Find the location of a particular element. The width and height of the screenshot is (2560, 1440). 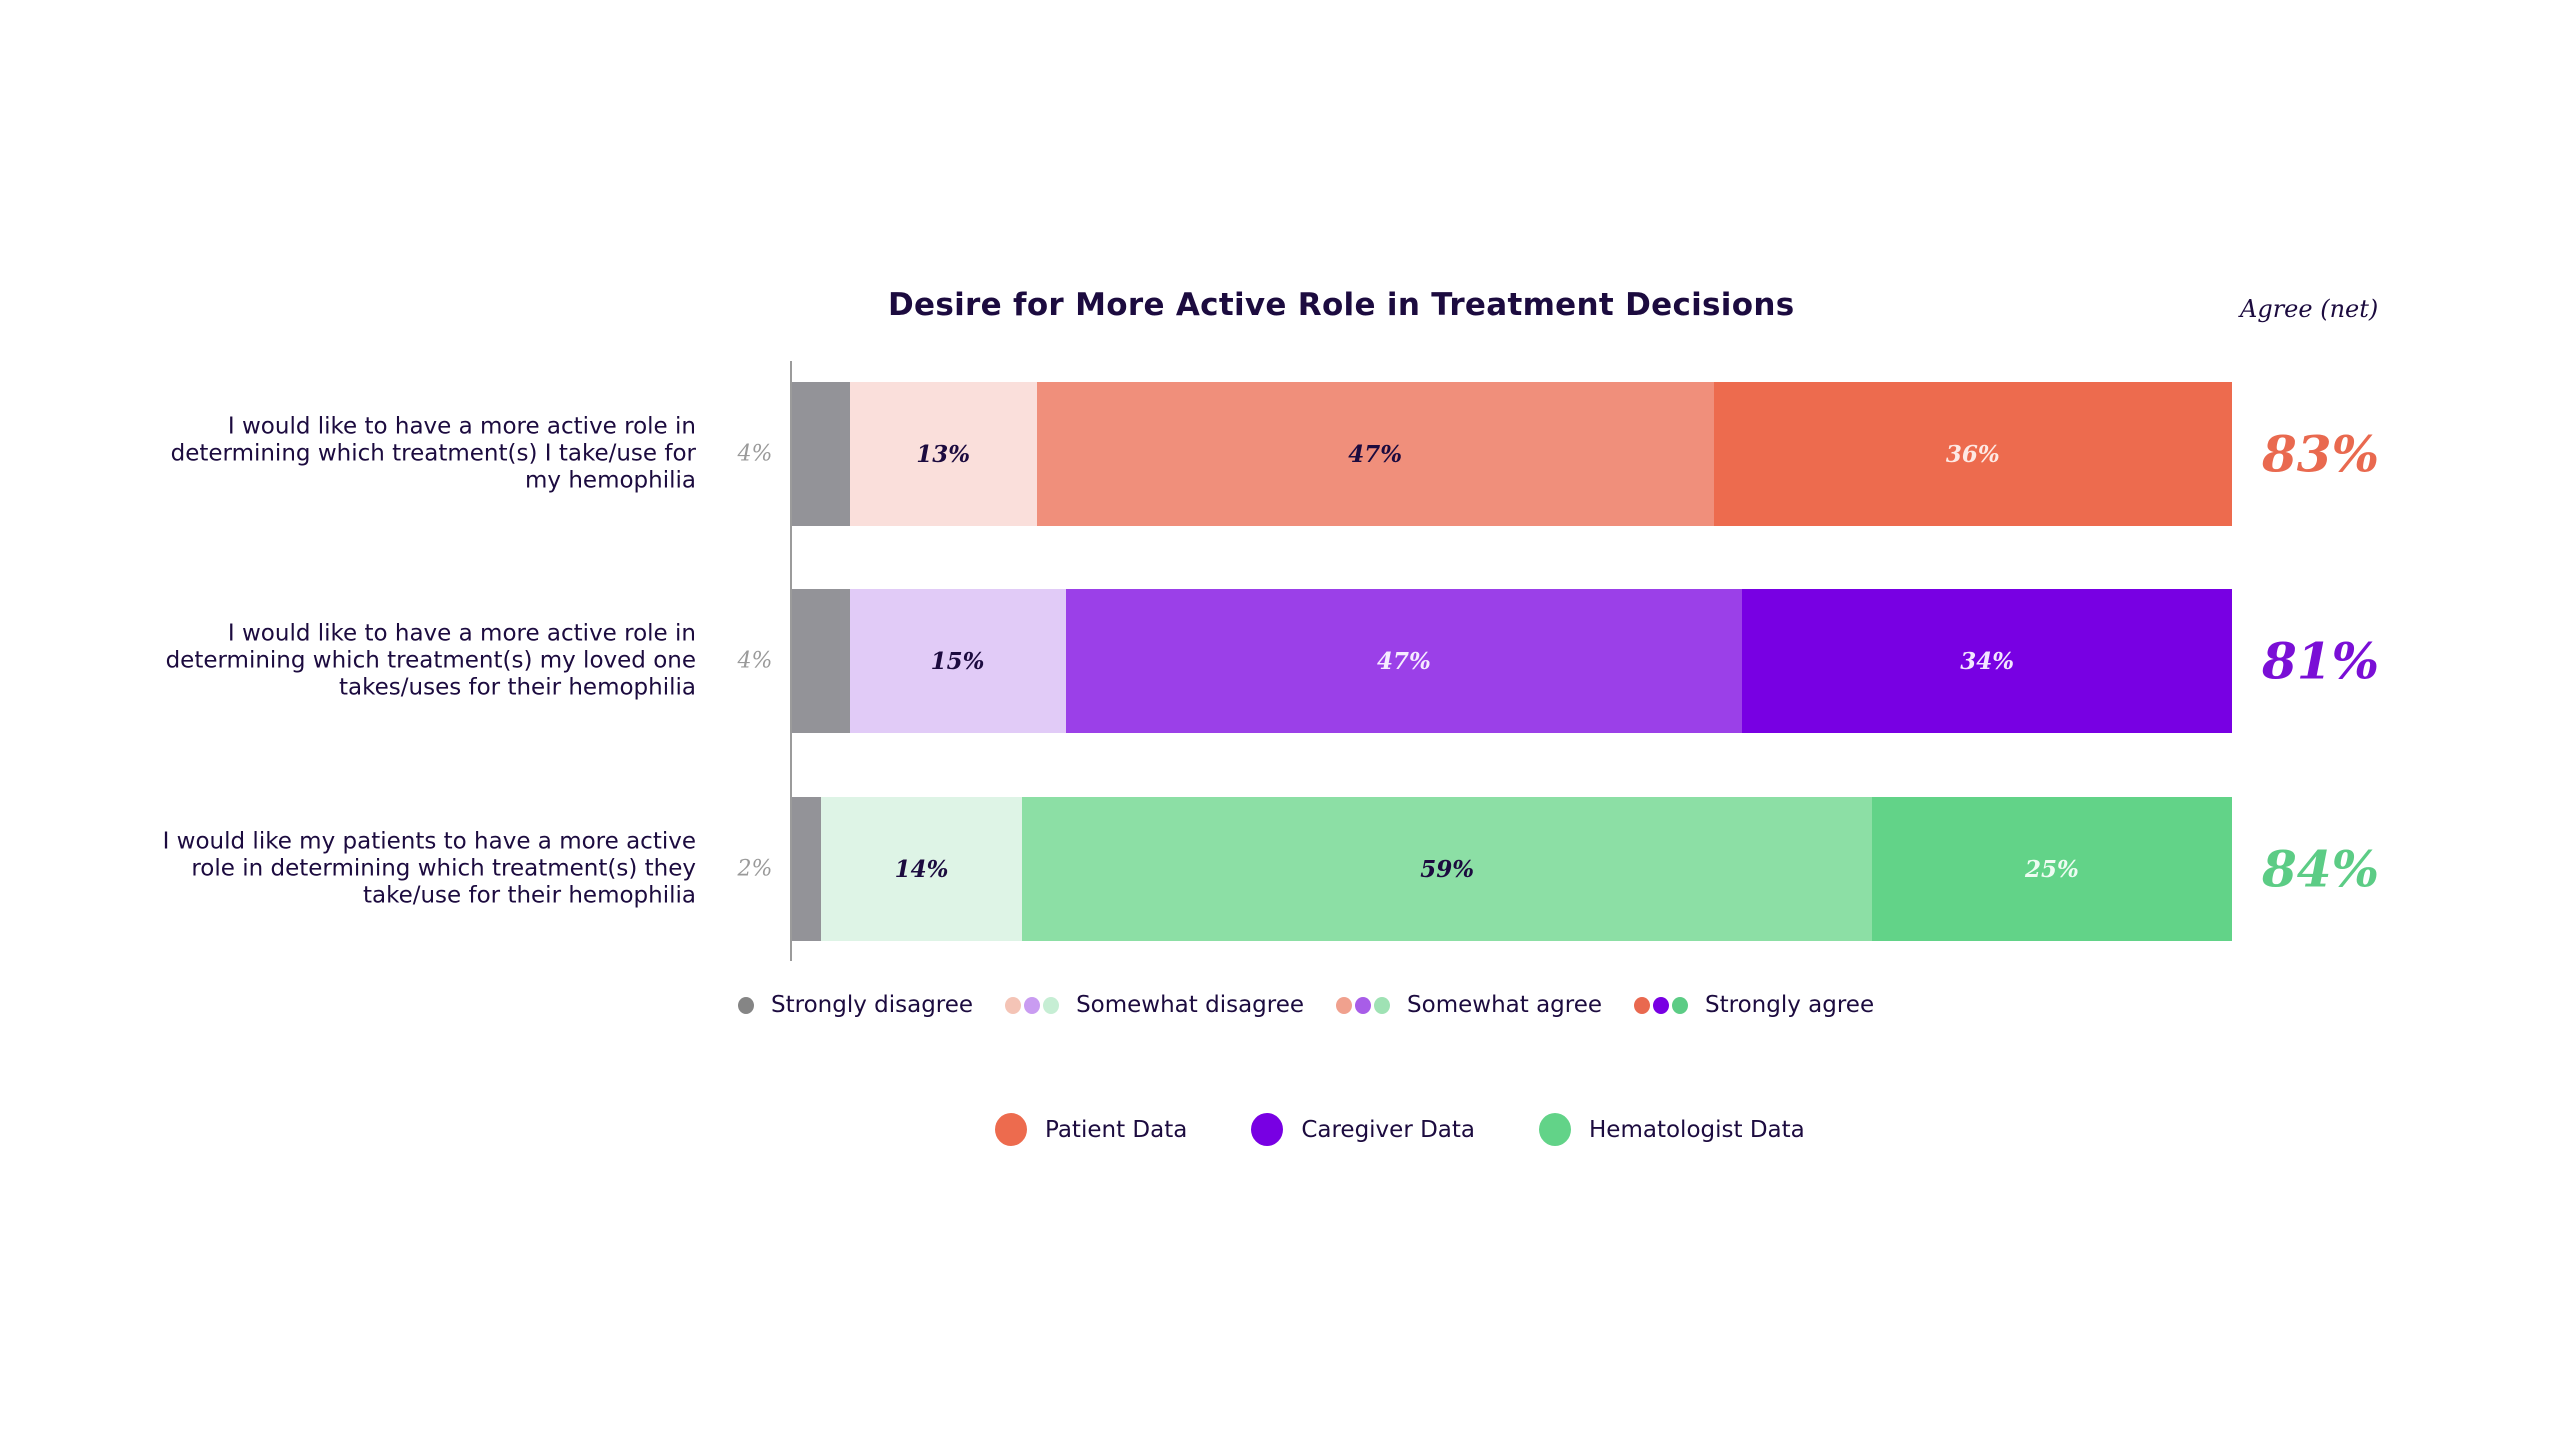

legend-somewhat-agree: Somewhat agree is located at coordinates (1469, 1005).